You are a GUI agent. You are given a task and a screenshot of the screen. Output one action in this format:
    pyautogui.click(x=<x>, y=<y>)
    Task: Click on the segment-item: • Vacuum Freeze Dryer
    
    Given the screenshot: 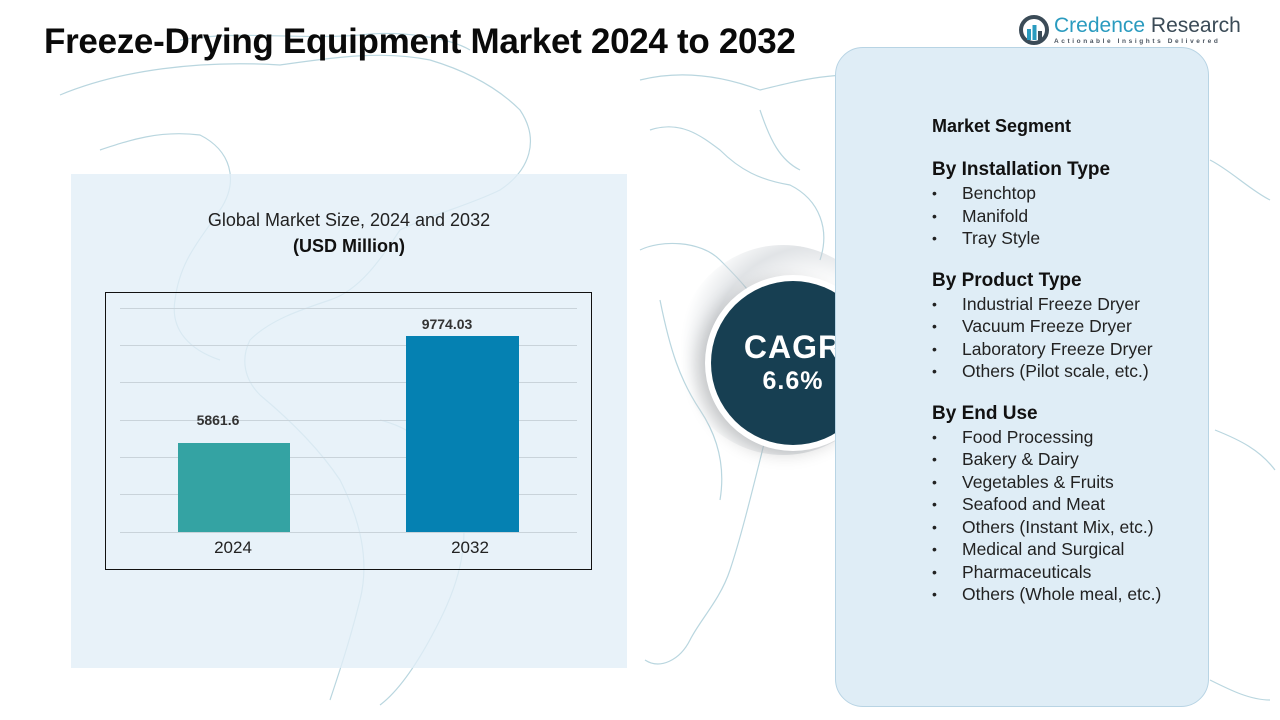 What is the action you would take?
    pyautogui.click(x=1032, y=326)
    